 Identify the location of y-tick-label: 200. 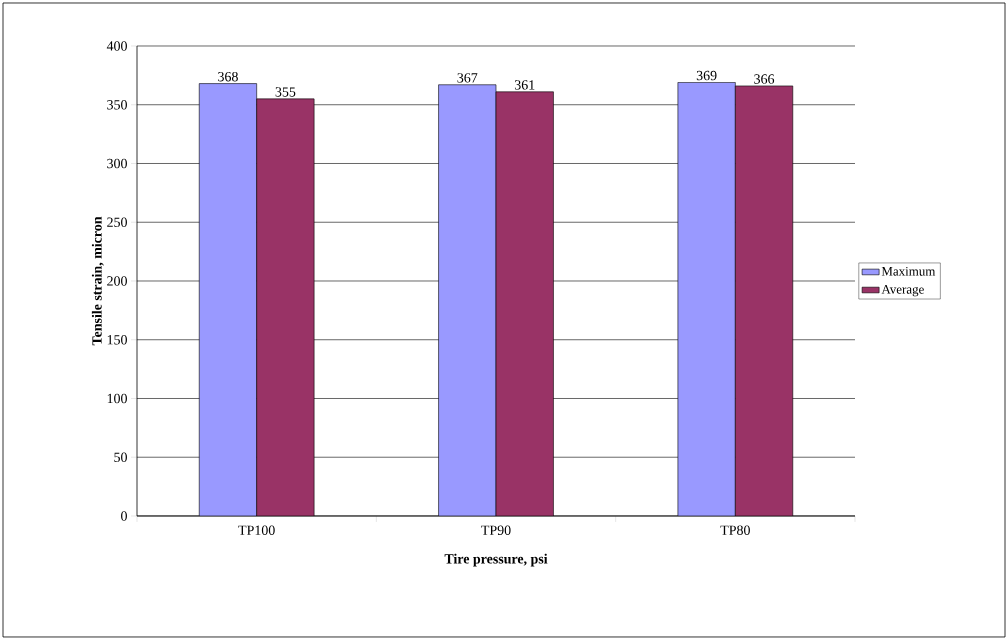
(117, 281).